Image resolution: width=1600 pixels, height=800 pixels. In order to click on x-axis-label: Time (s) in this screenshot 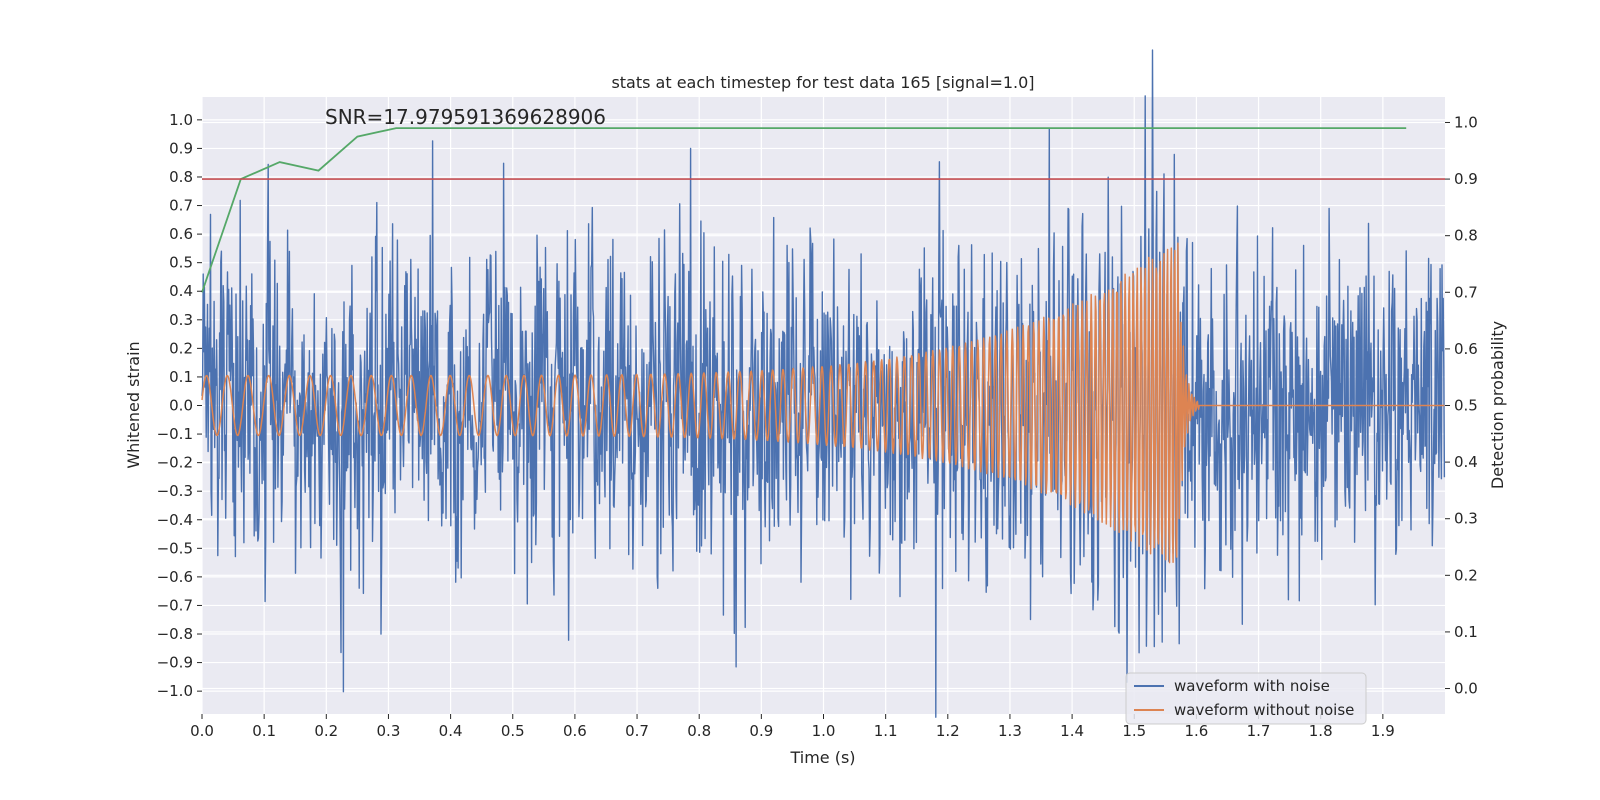, I will do `click(822, 757)`.